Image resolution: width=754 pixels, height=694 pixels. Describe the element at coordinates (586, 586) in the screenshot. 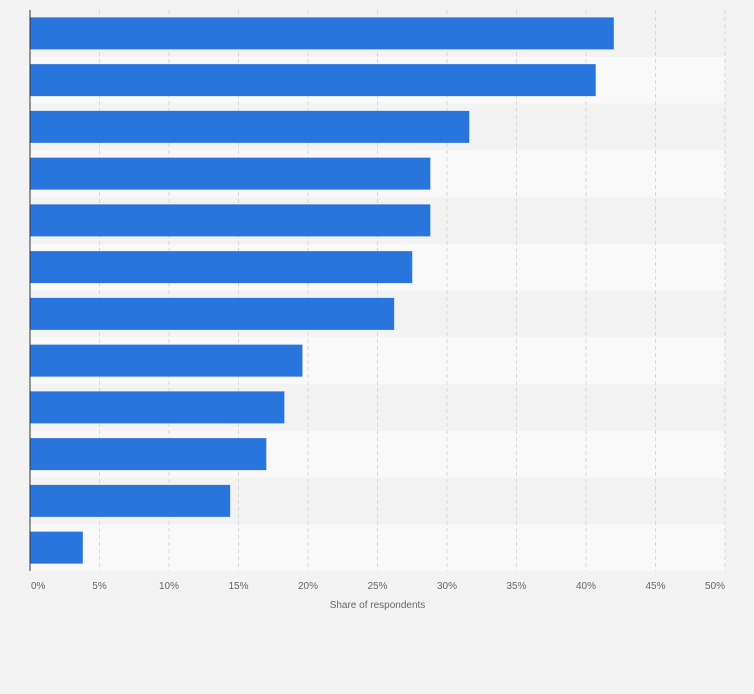

I see `x-tick-label: 40%` at that location.